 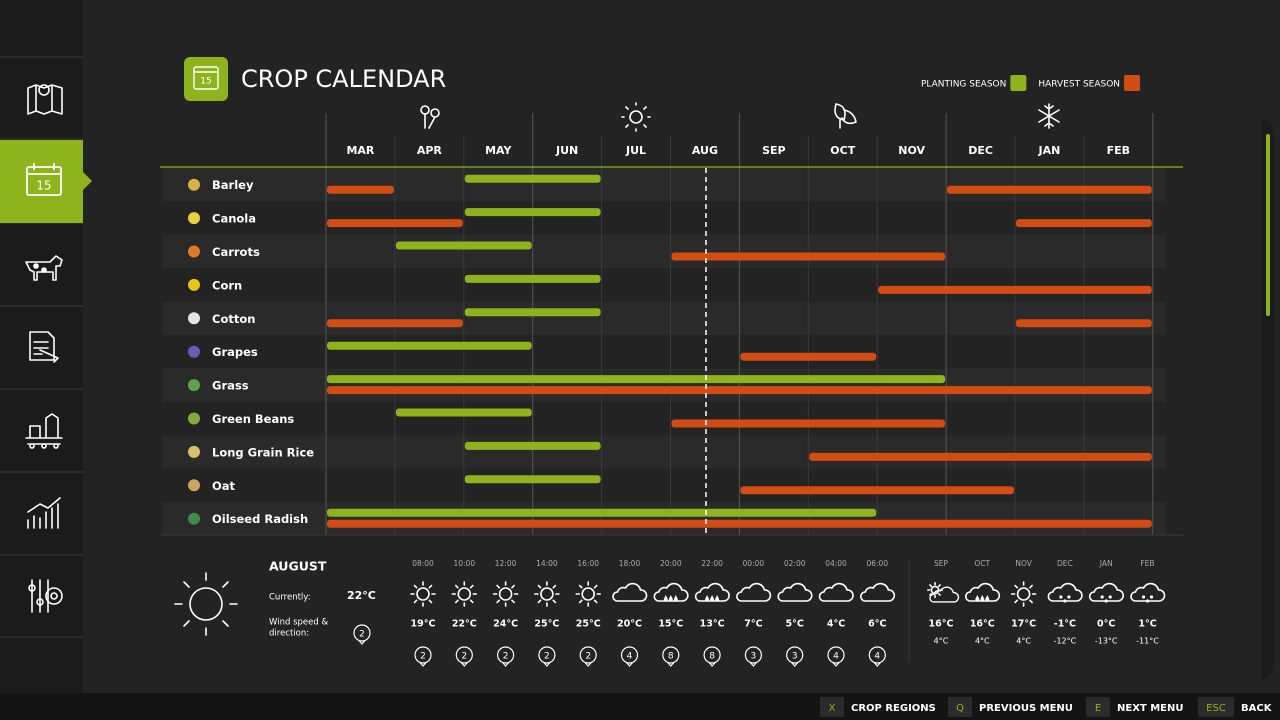 I want to click on wind-indicator: 2, so click(x=423, y=656).